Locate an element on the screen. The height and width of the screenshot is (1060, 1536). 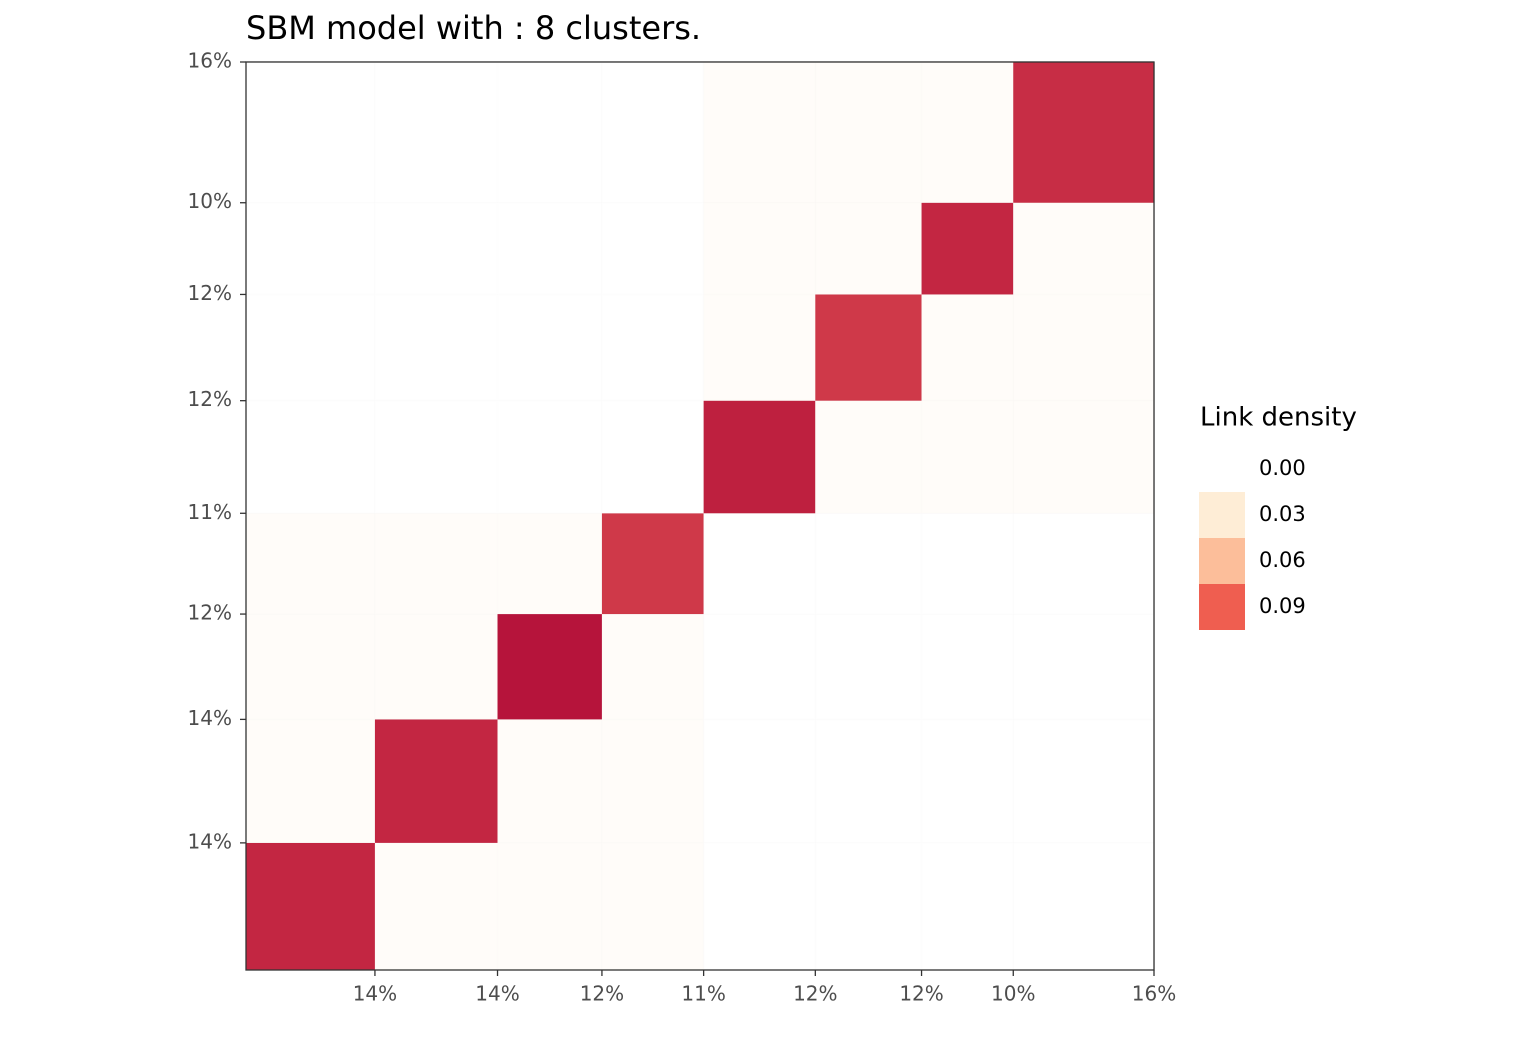
x-tick-label: 16% is located at coordinates (1154, 994).